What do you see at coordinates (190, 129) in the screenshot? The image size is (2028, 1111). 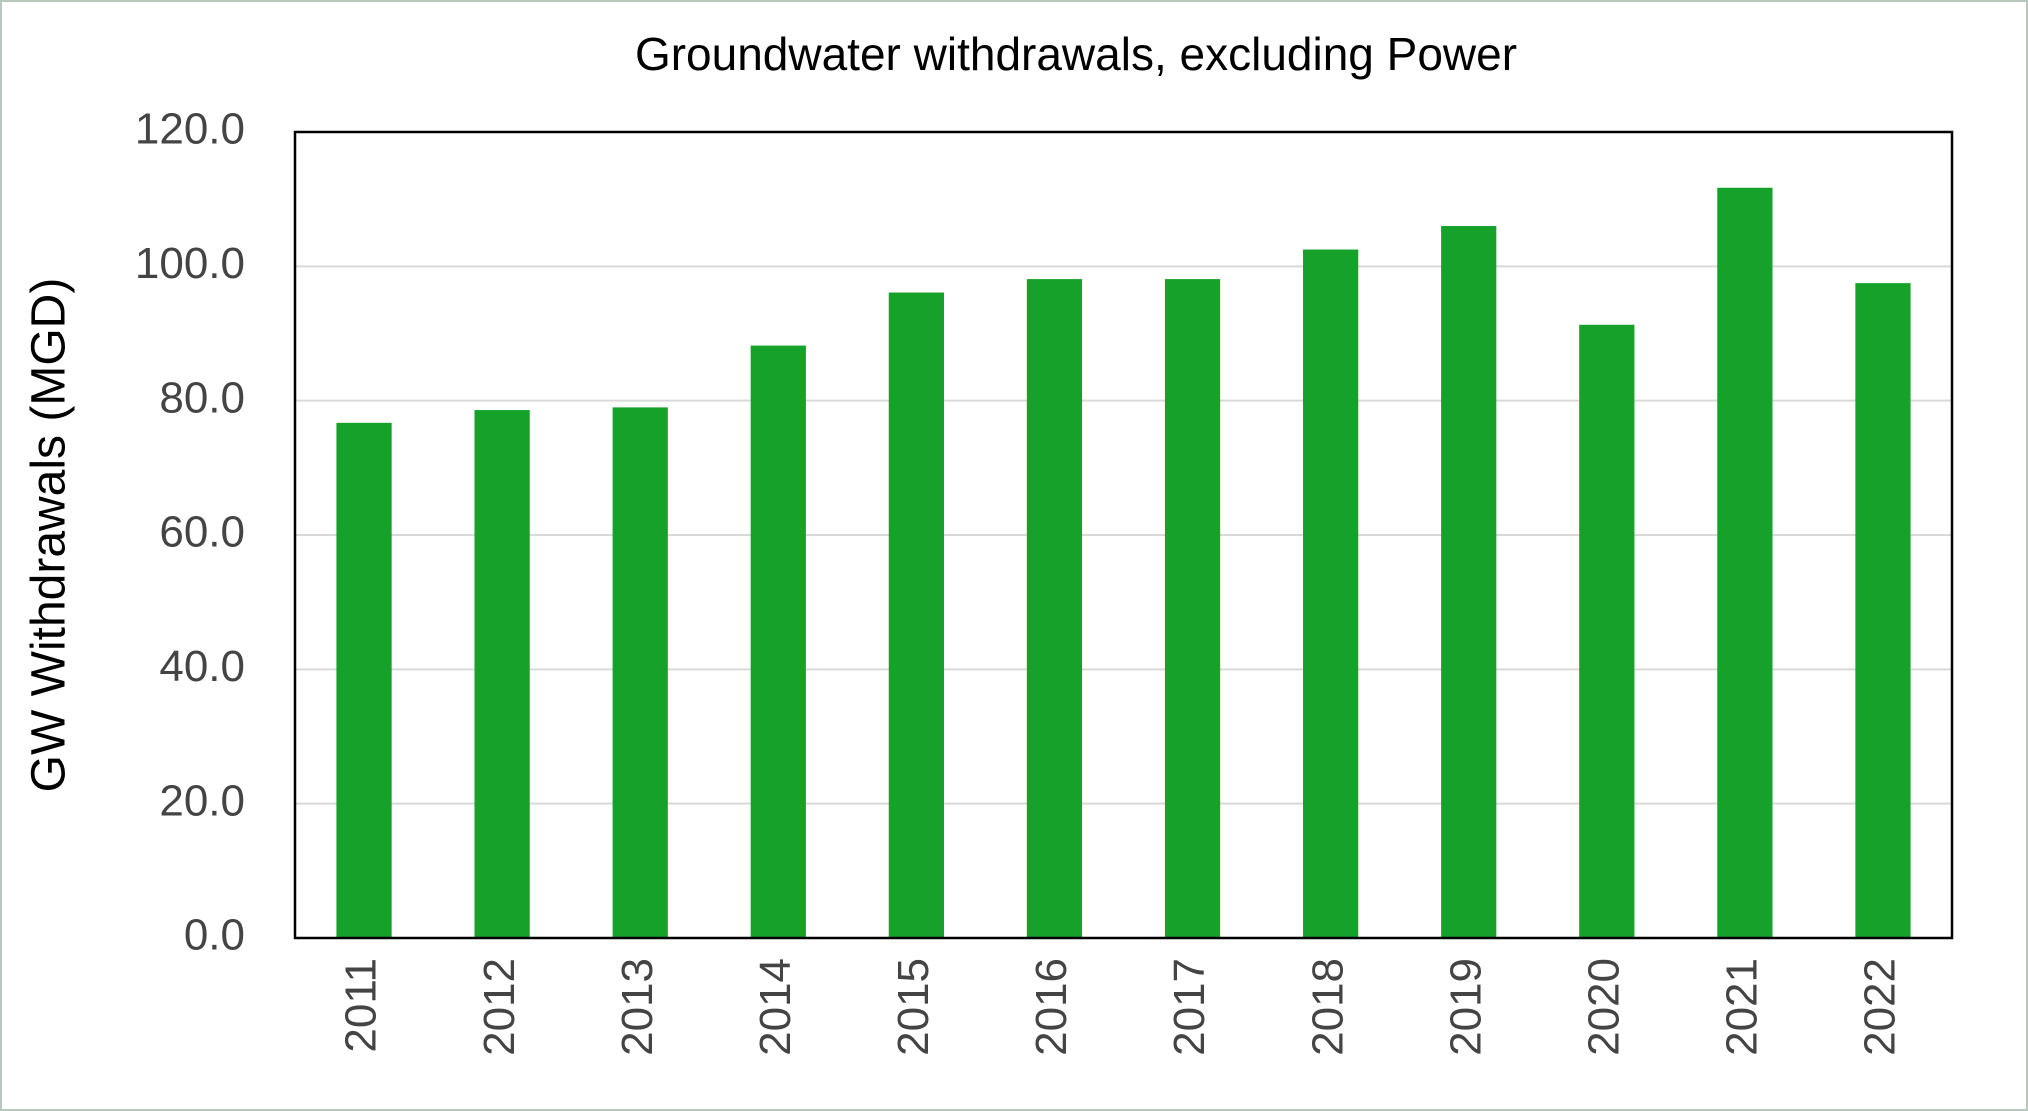 I see `y-tick-label: 120.0` at bounding box center [190, 129].